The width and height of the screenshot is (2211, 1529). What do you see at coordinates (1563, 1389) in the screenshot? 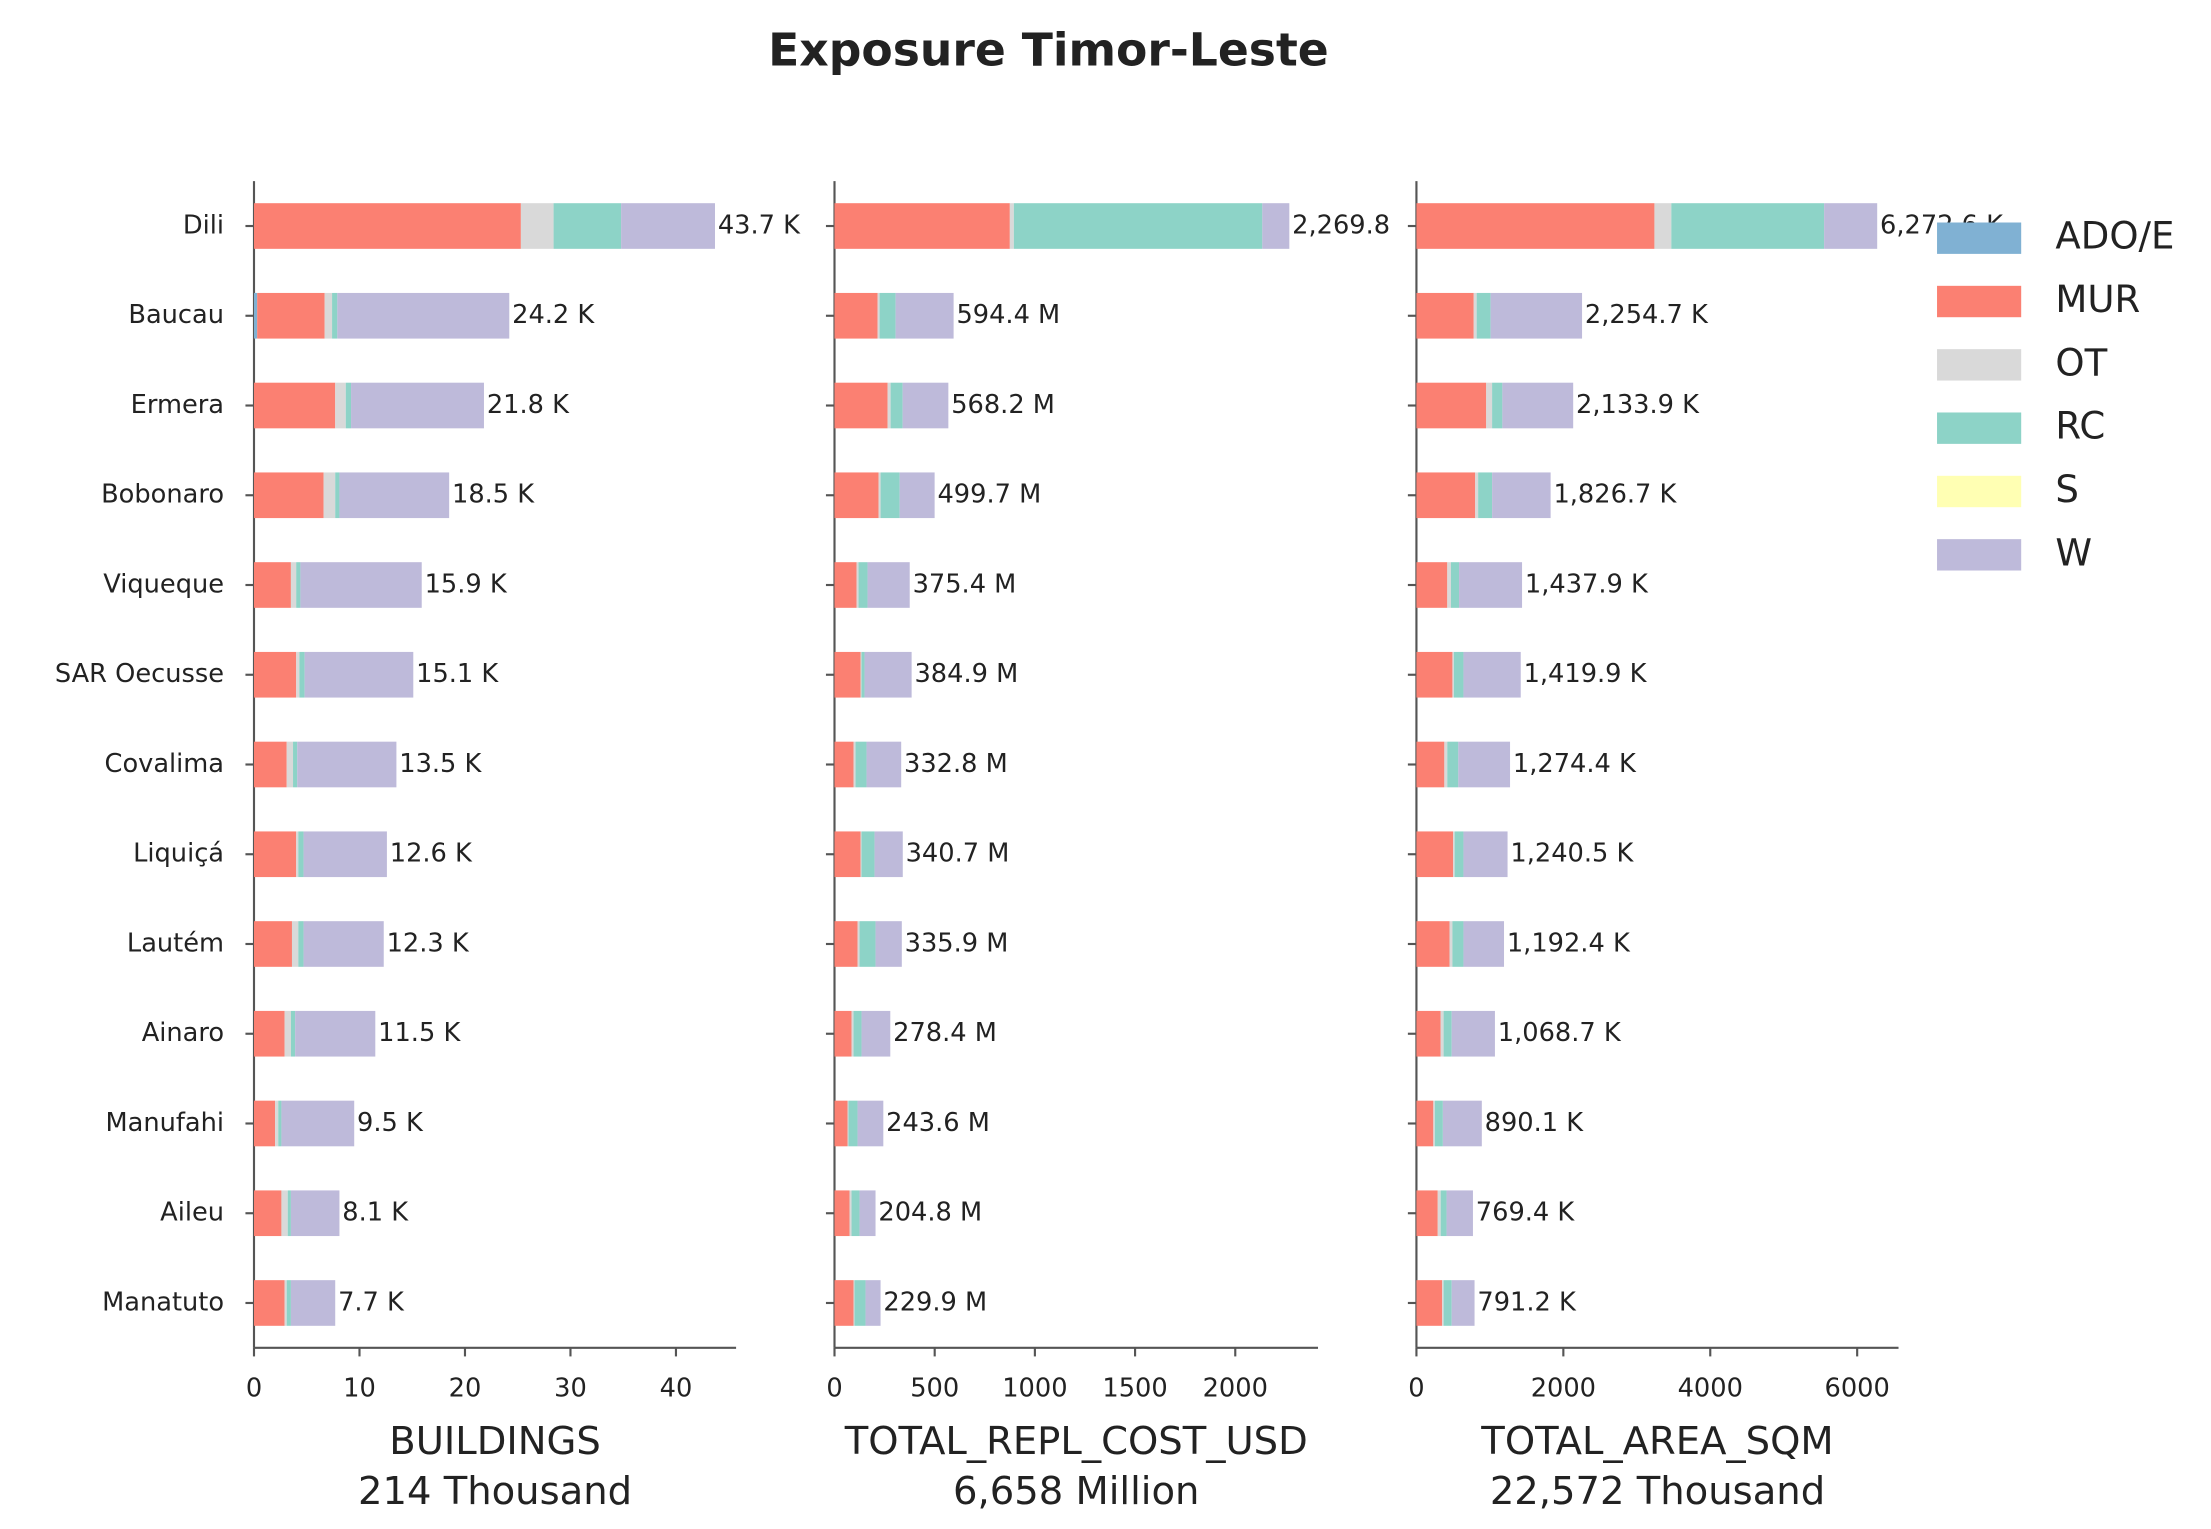
I see `x-tick-label: 2000` at bounding box center [1563, 1389].